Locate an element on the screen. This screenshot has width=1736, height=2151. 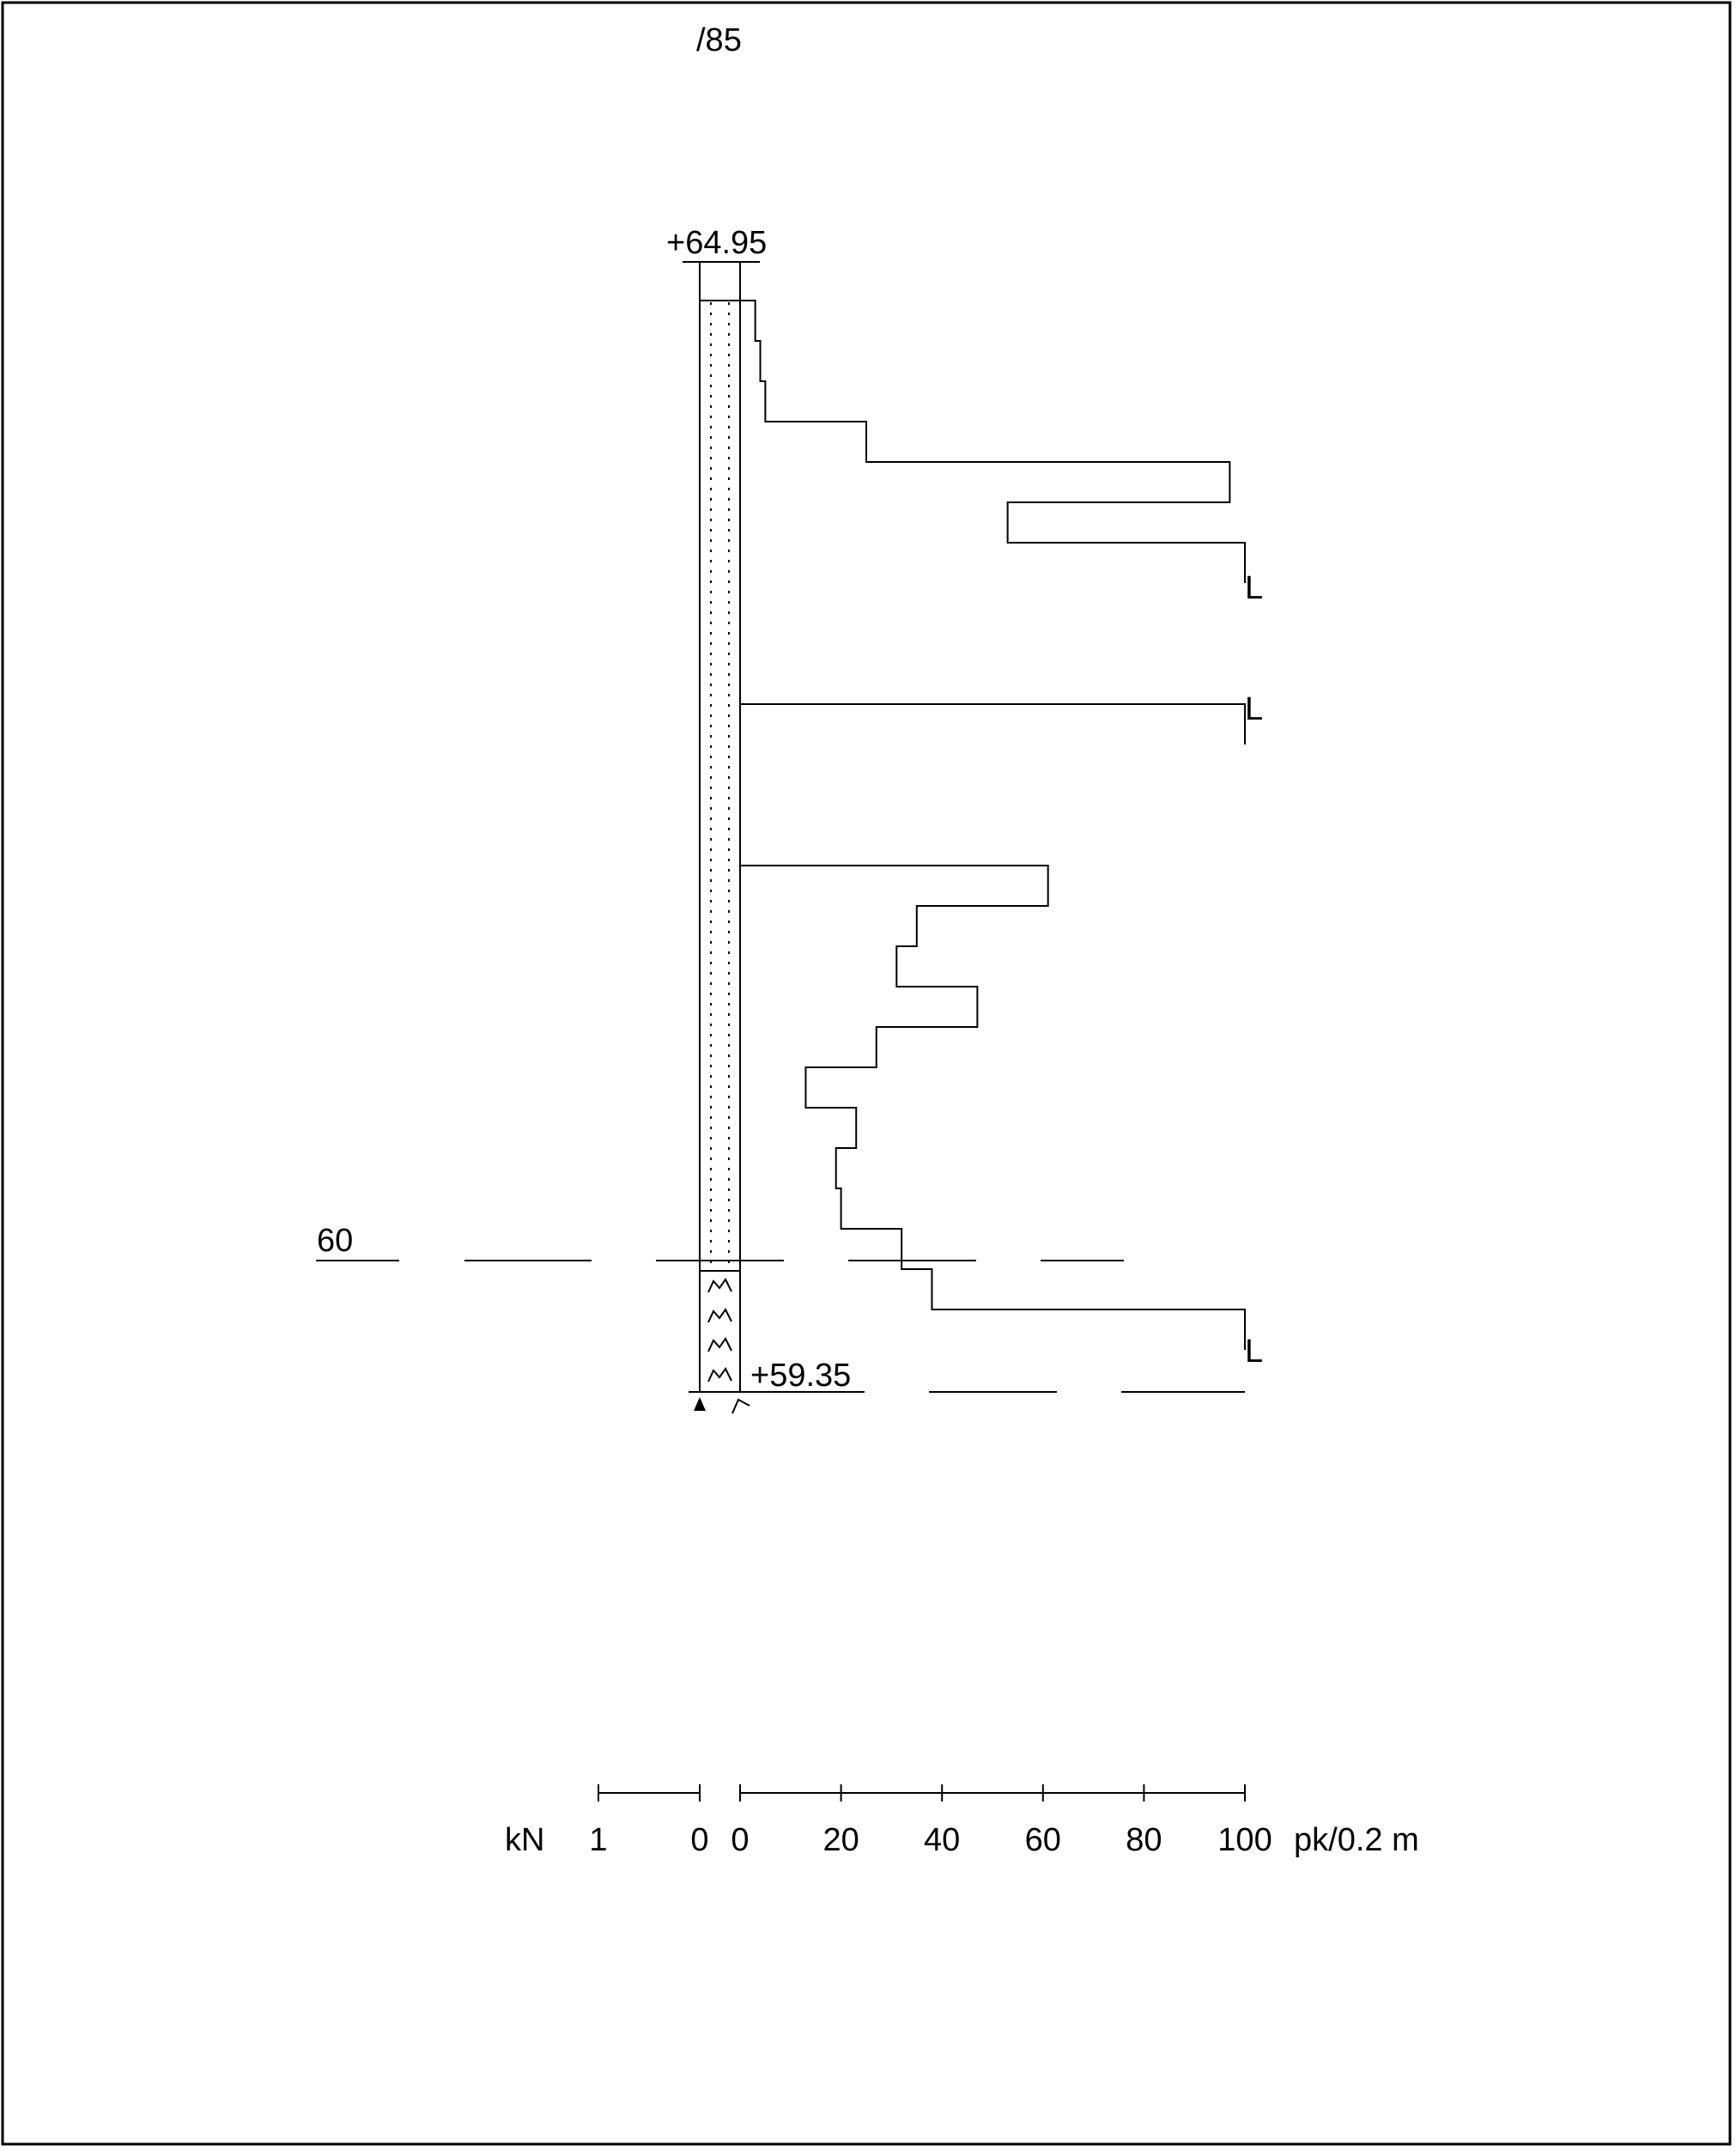
groundwater-icon is located at coordinates (700, 1404).